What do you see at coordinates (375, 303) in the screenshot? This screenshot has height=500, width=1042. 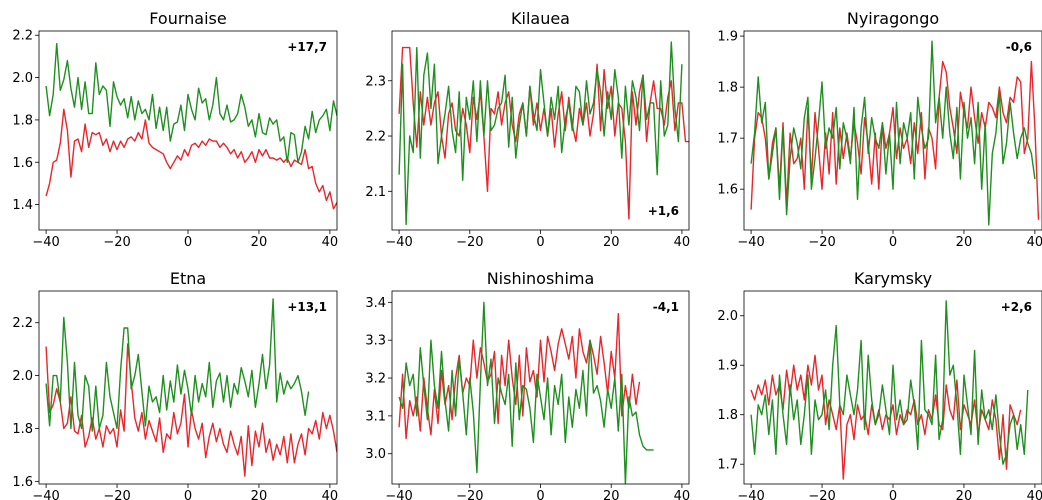 I see `y-tick-label: 3.4` at bounding box center [375, 303].